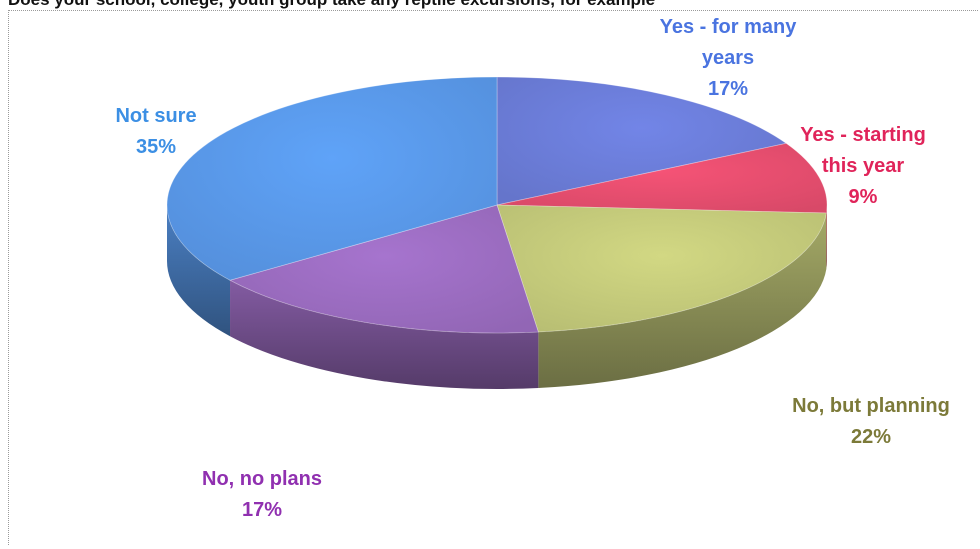 This screenshot has width=980, height=549. I want to click on data-label-3: No, no plans 17%, so click(262, 494).